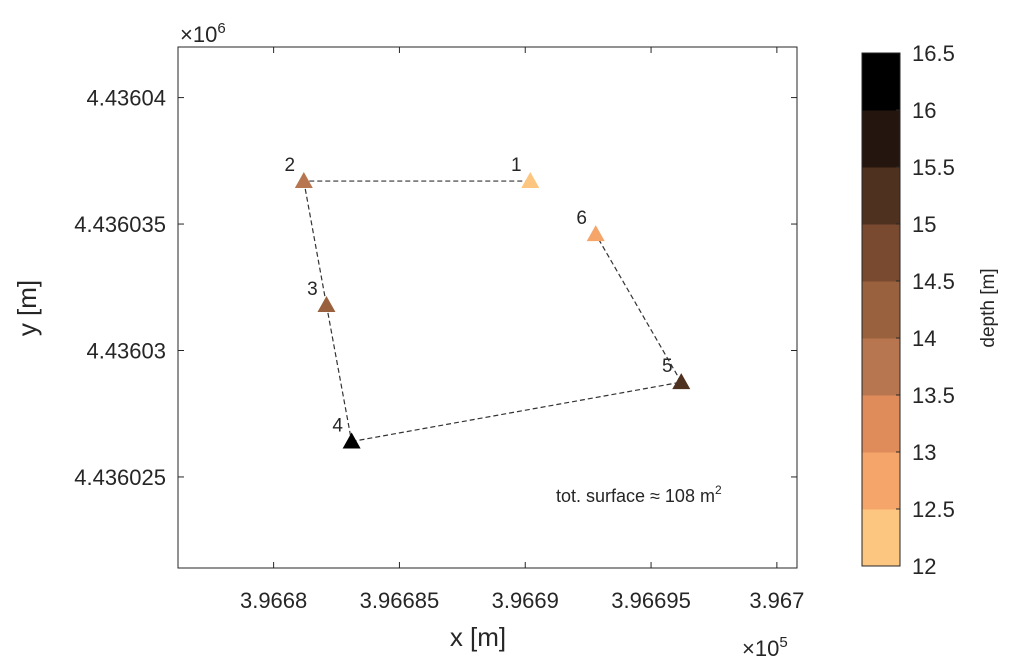  What do you see at coordinates (933, 395) in the screenshot?
I see `colorbar-tick-label: 13.5` at bounding box center [933, 395].